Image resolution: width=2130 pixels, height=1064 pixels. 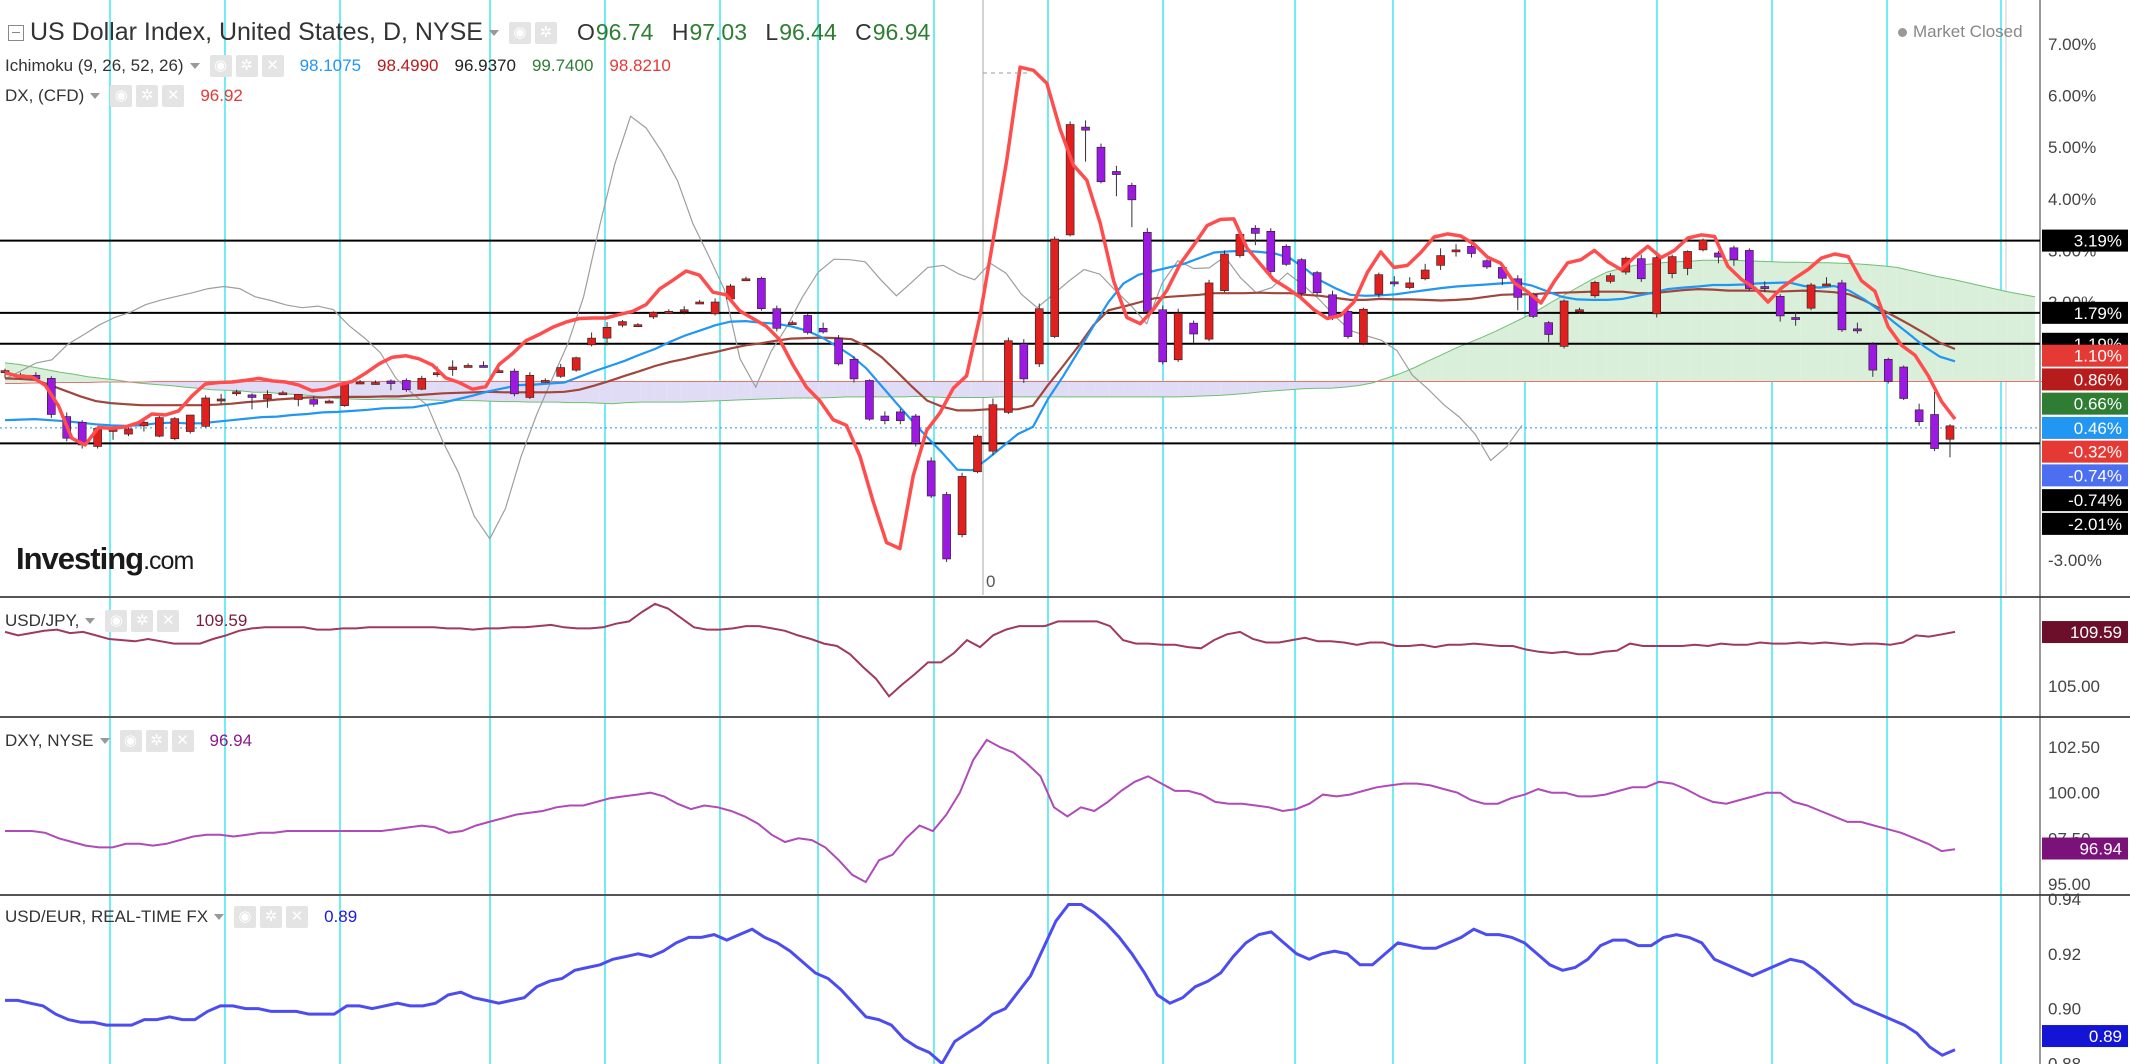 What do you see at coordinates (49, 740) in the screenshot?
I see `dxy-label: DXY, NYSE` at bounding box center [49, 740].